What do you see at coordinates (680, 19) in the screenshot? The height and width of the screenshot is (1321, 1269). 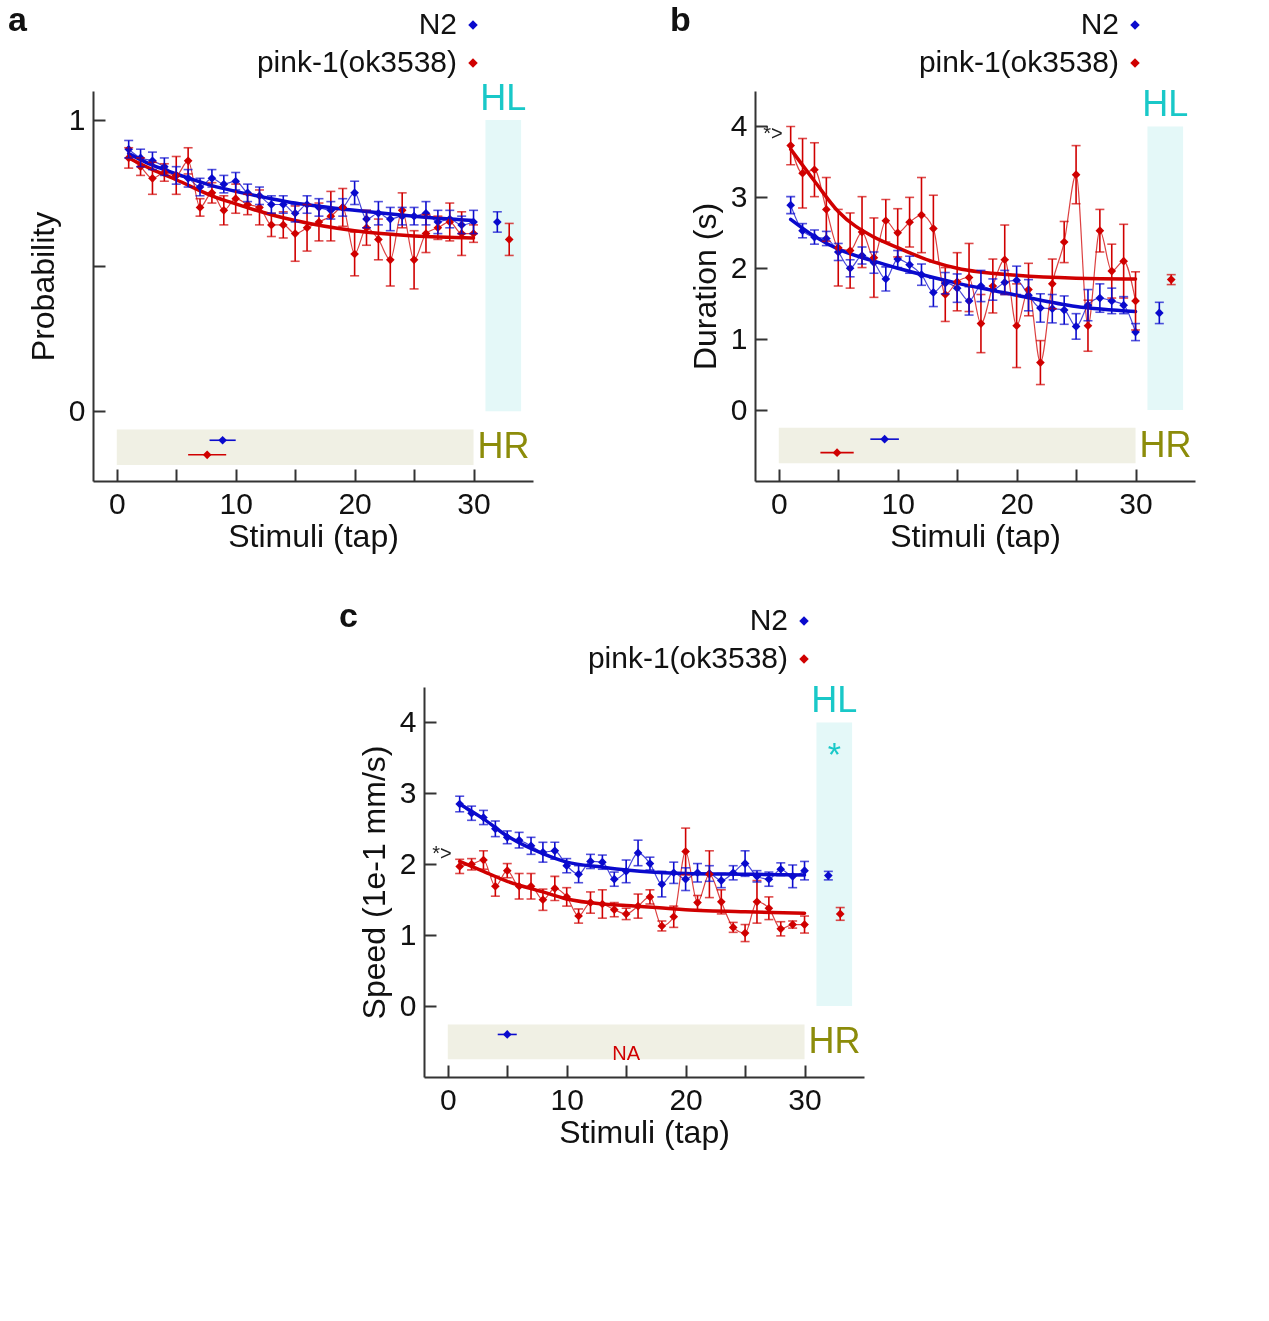 I see `chart-title: b` at bounding box center [680, 19].